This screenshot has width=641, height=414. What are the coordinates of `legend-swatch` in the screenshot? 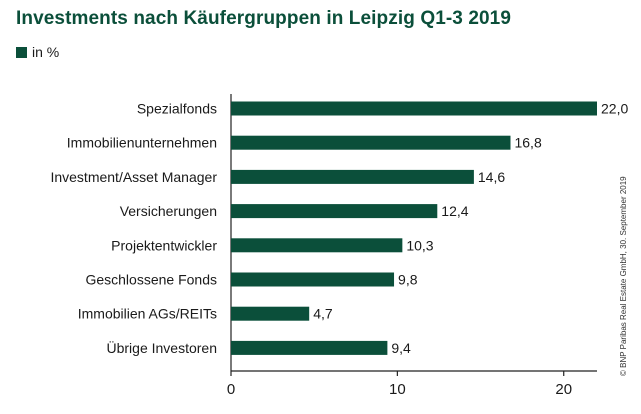 It's located at (21, 52).